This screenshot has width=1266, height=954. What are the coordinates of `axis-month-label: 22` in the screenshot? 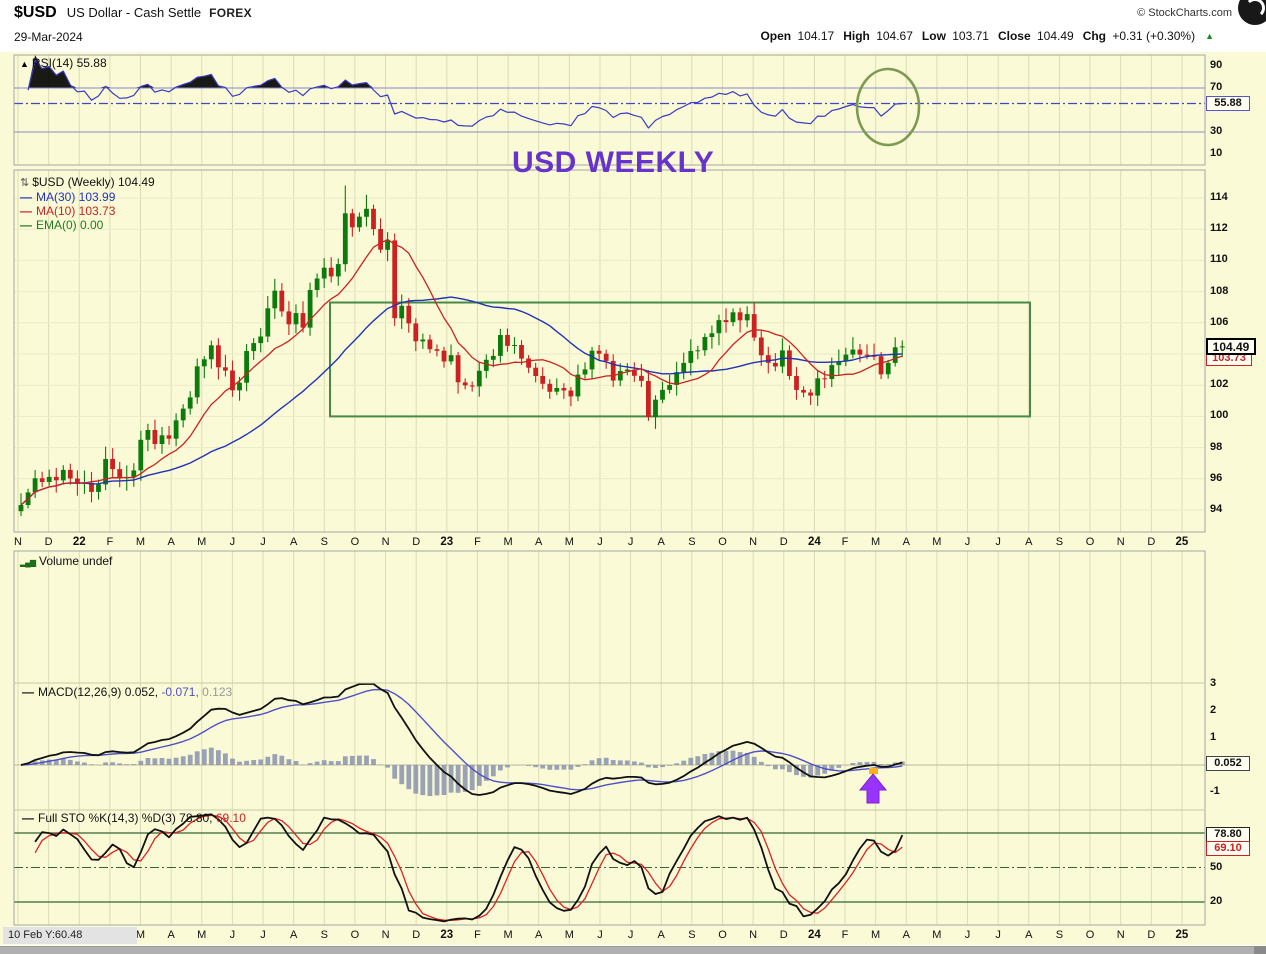 It's located at (79, 542).